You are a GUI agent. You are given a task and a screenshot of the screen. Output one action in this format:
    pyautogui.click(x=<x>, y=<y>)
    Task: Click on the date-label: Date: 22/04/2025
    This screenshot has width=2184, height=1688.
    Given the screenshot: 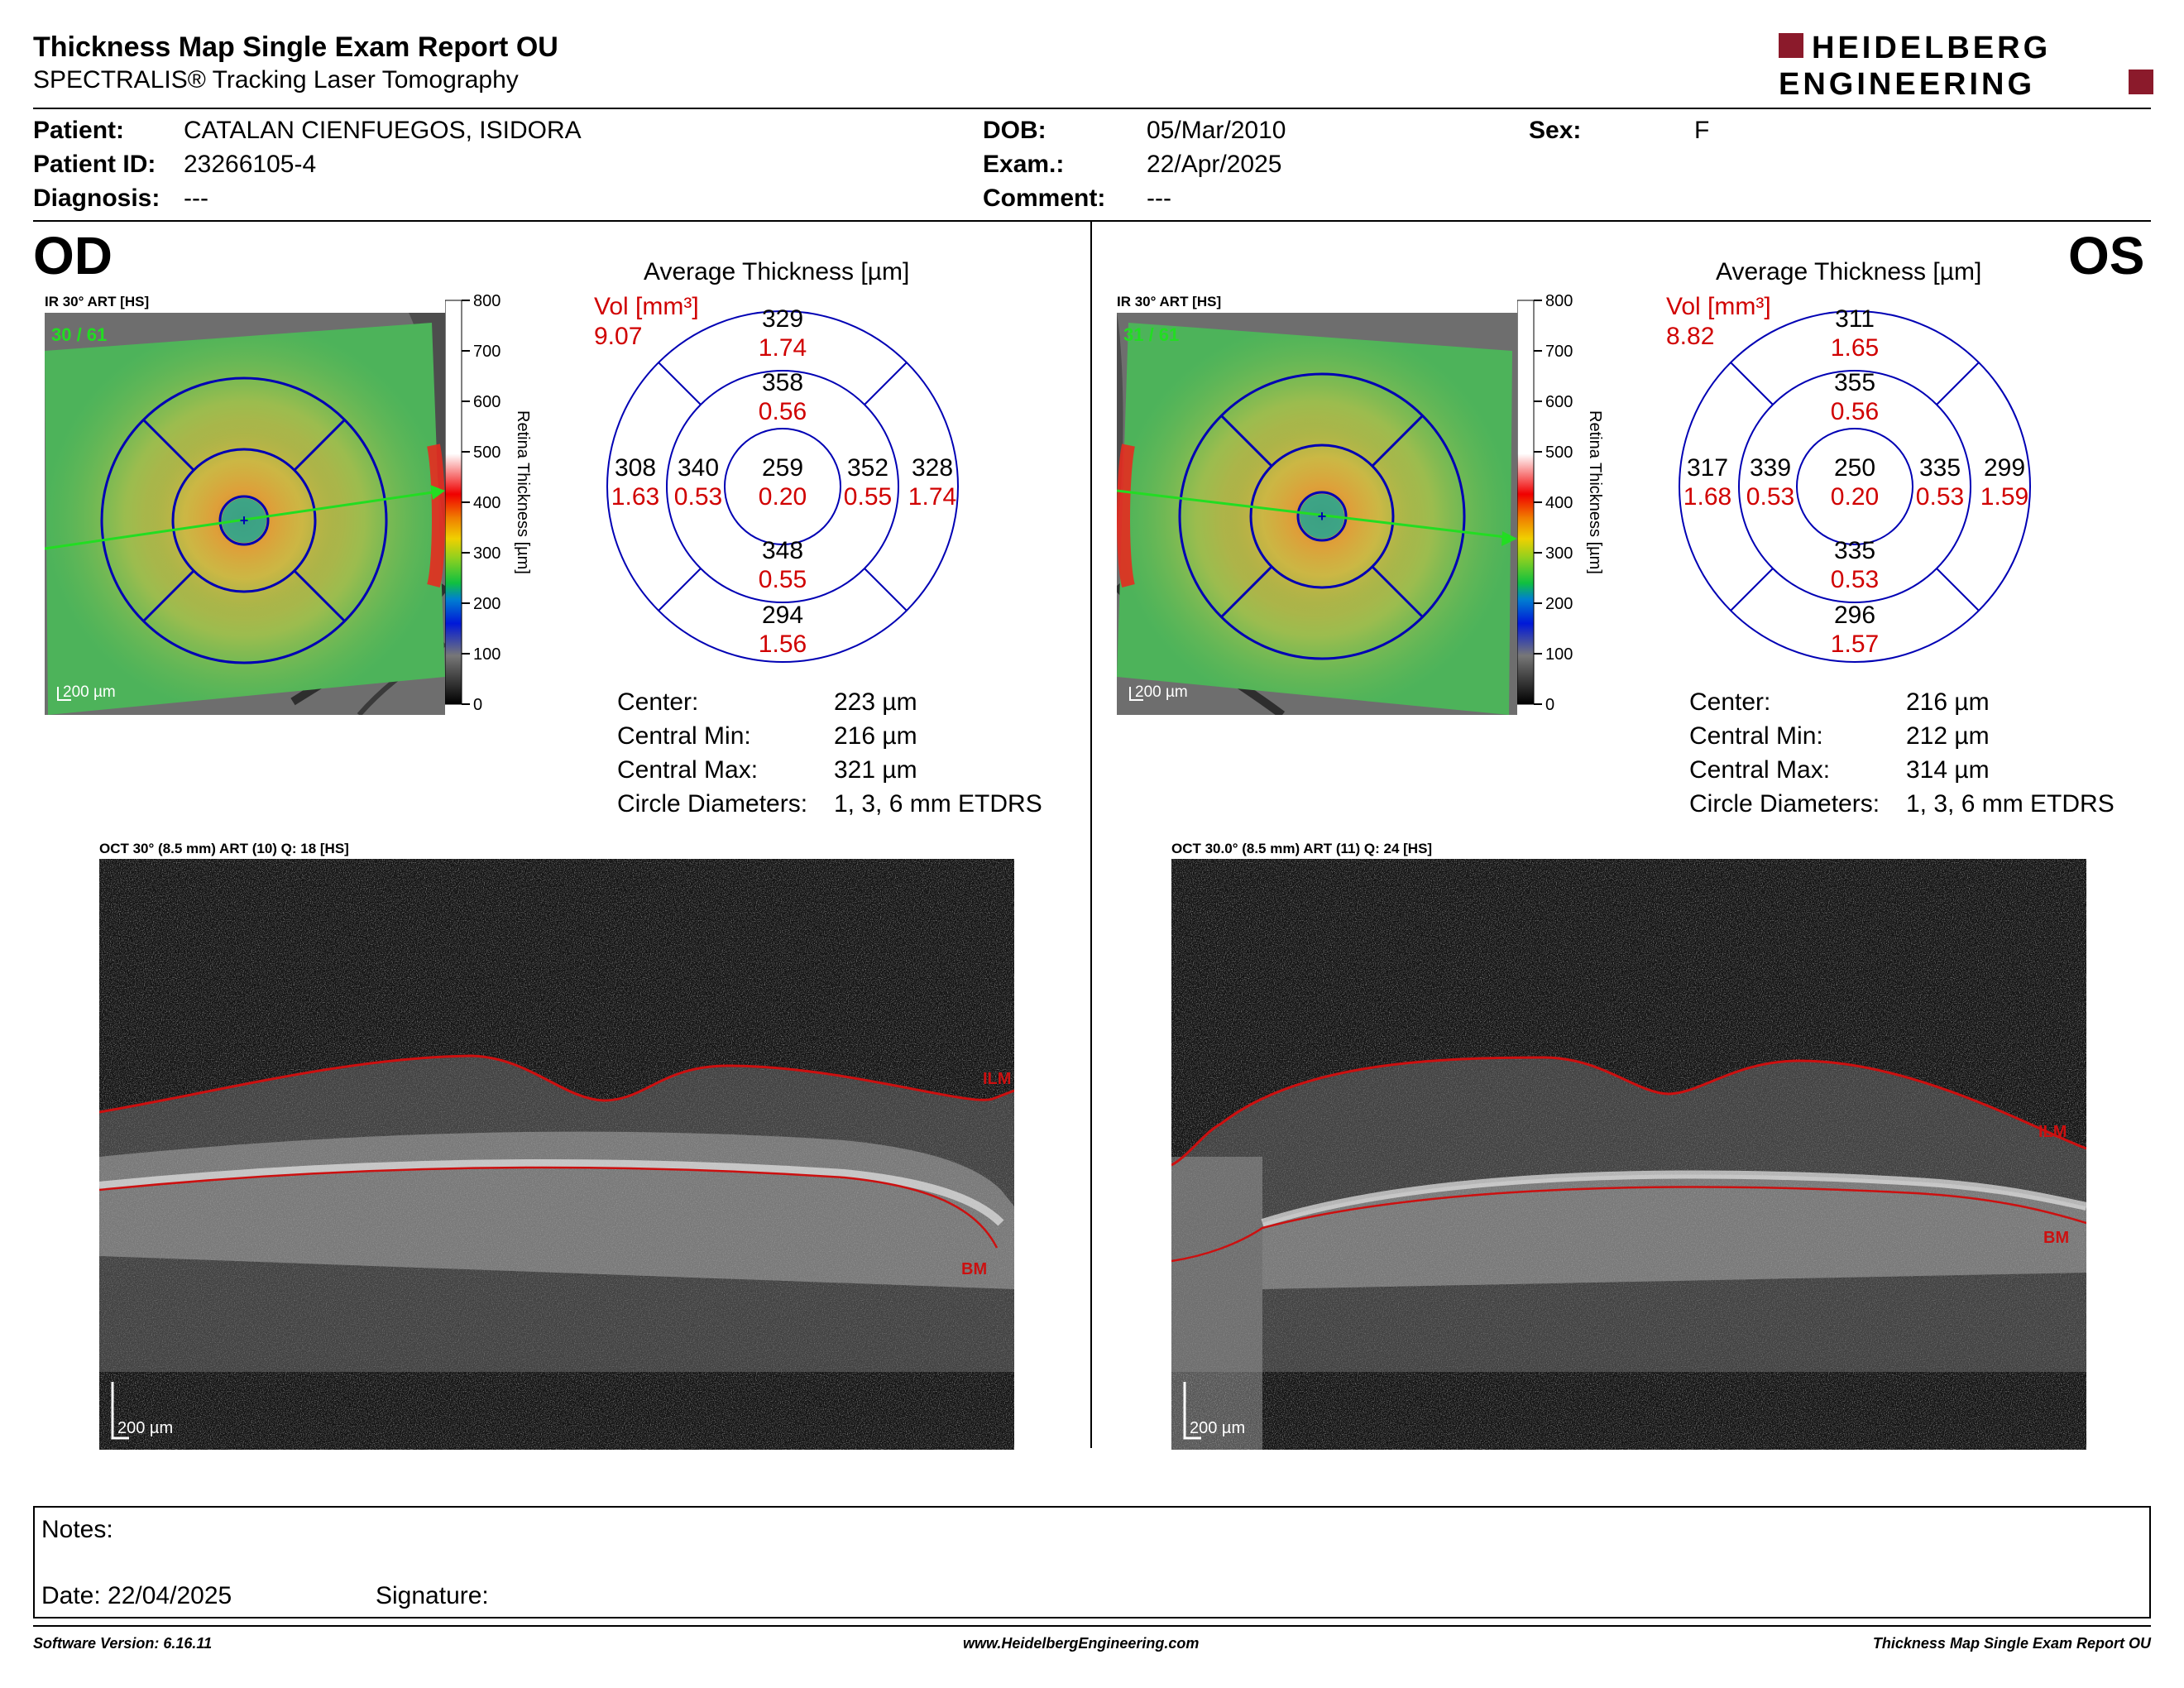 What is the action you would take?
    pyautogui.click(x=136, y=1595)
    